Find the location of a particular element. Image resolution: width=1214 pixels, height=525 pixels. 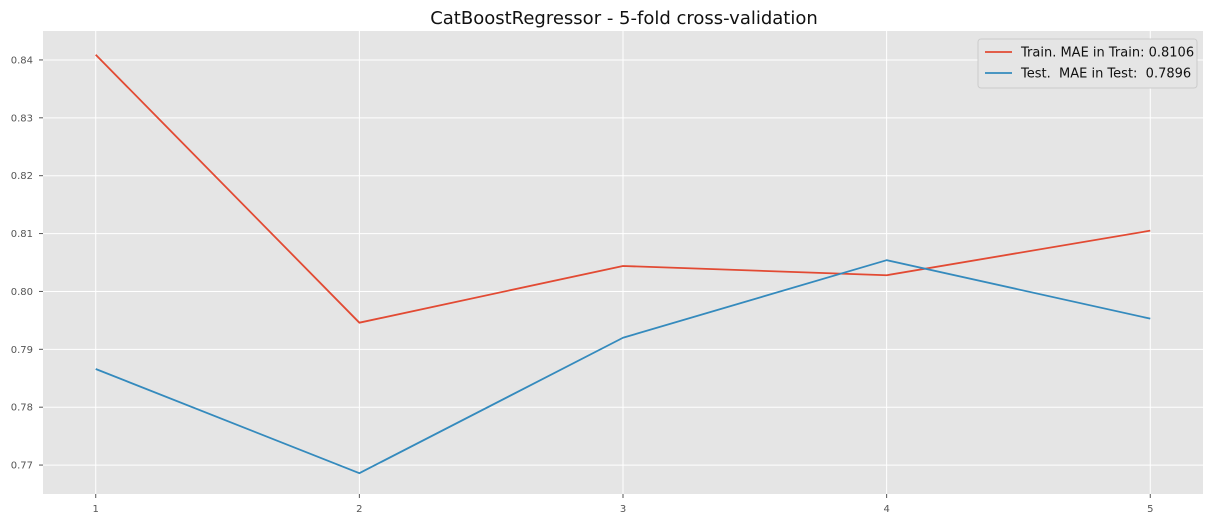

y-tick-label: 0.77 is located at coordinates (22, 466).